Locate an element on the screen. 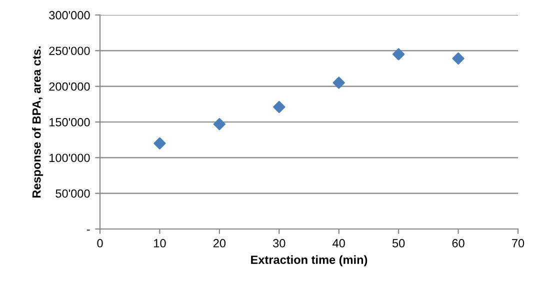 Image resolution: width=543 pixels, height=293 pixels. y-tick-label: 300'000 is located at coordinates (69, 15).